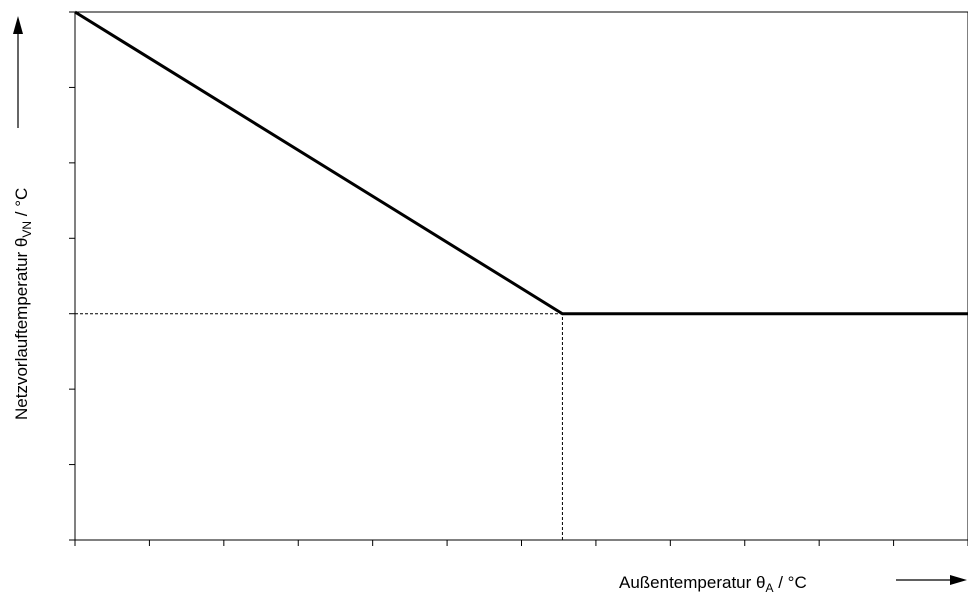  Describe the element at coordinates (931, 580) in the screenshot. I see `x-axis-arrow` at that location.